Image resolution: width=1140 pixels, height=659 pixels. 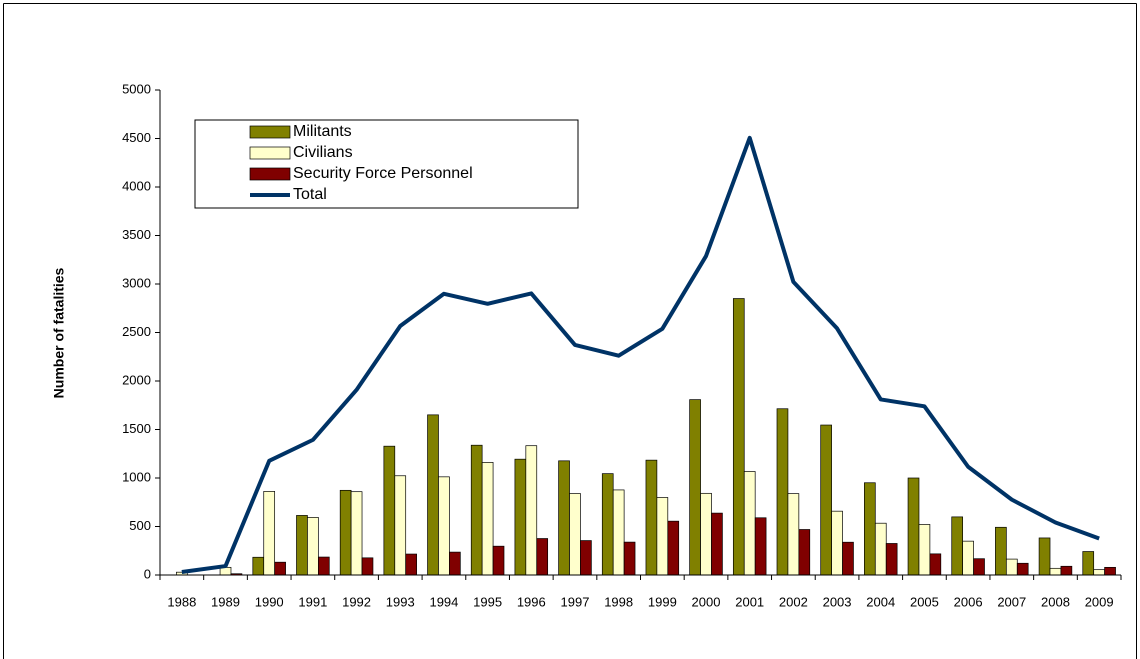 I want to click on x-tick-label: 2006, so click(x=968, y=601).